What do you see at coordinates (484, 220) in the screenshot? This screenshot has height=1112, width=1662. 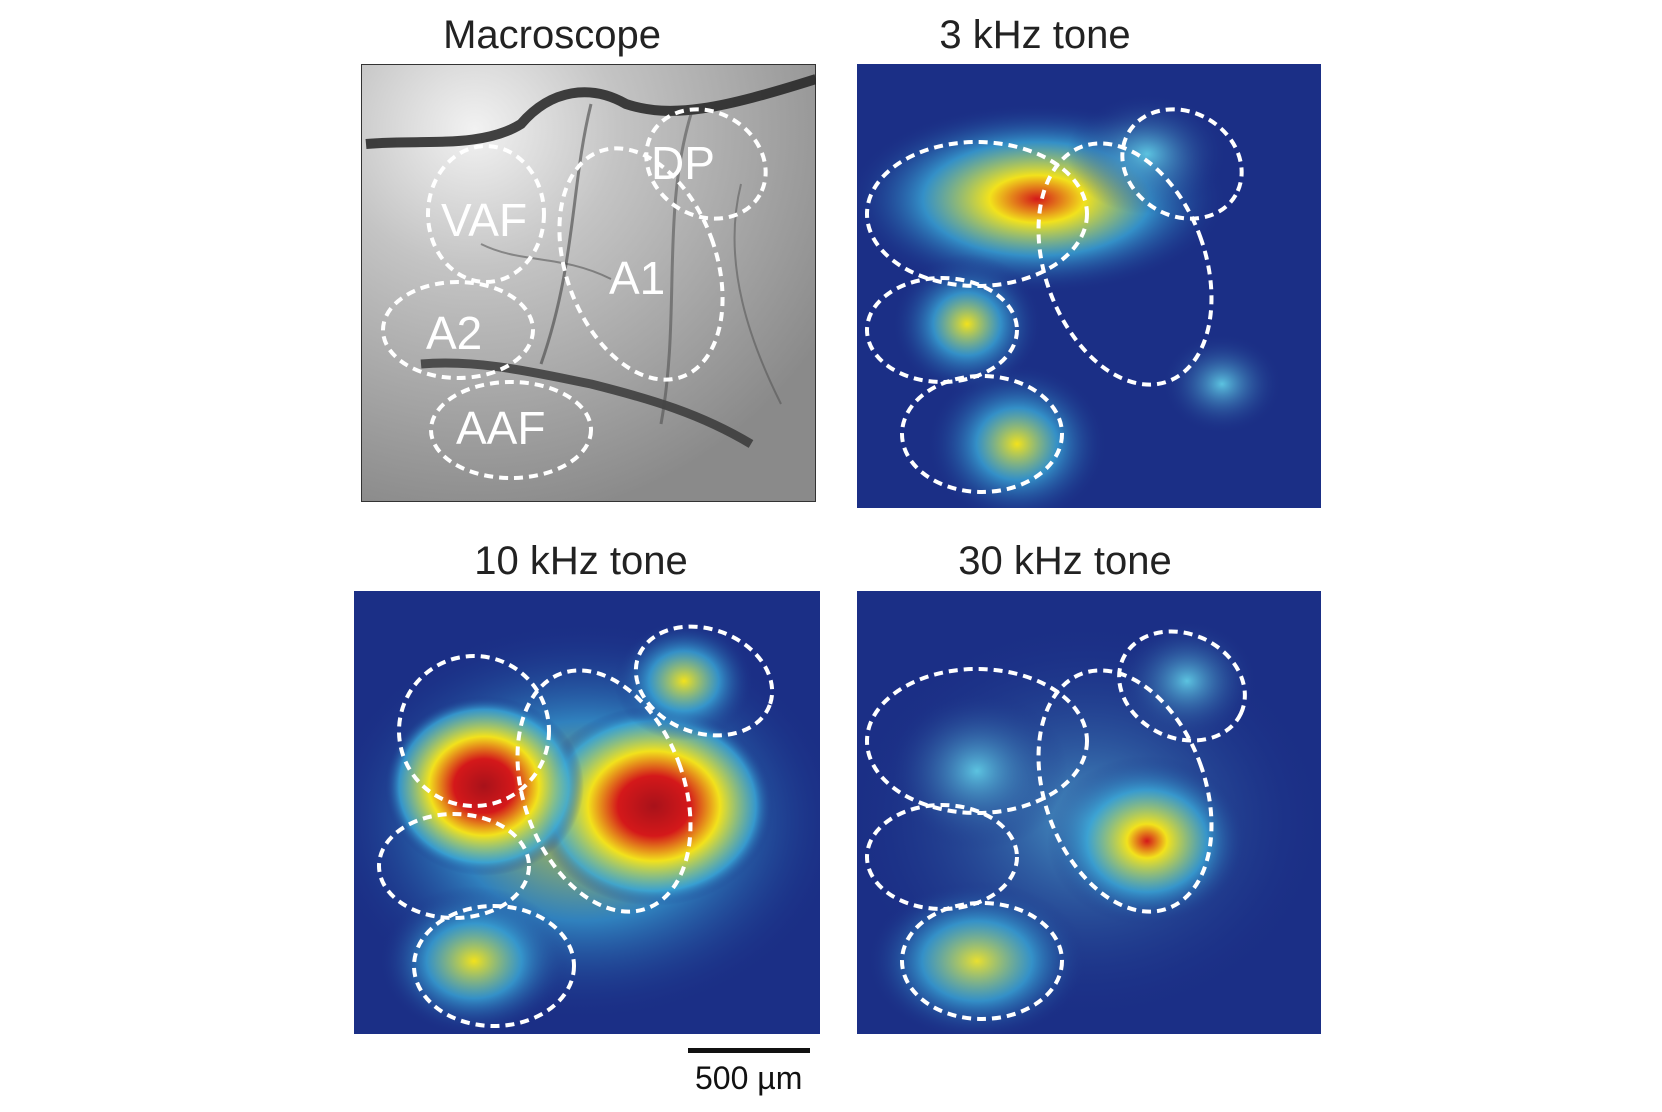 I see `region-label-vaf: VAF` at bounding box center [484, 220].